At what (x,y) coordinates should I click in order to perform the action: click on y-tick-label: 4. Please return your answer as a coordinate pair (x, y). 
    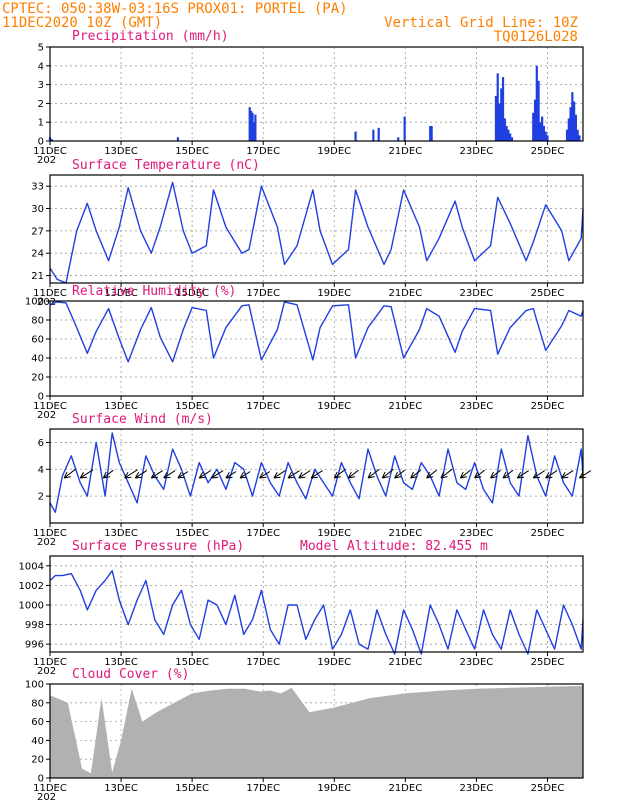
    Looking at the image, I should click on (41, 66).